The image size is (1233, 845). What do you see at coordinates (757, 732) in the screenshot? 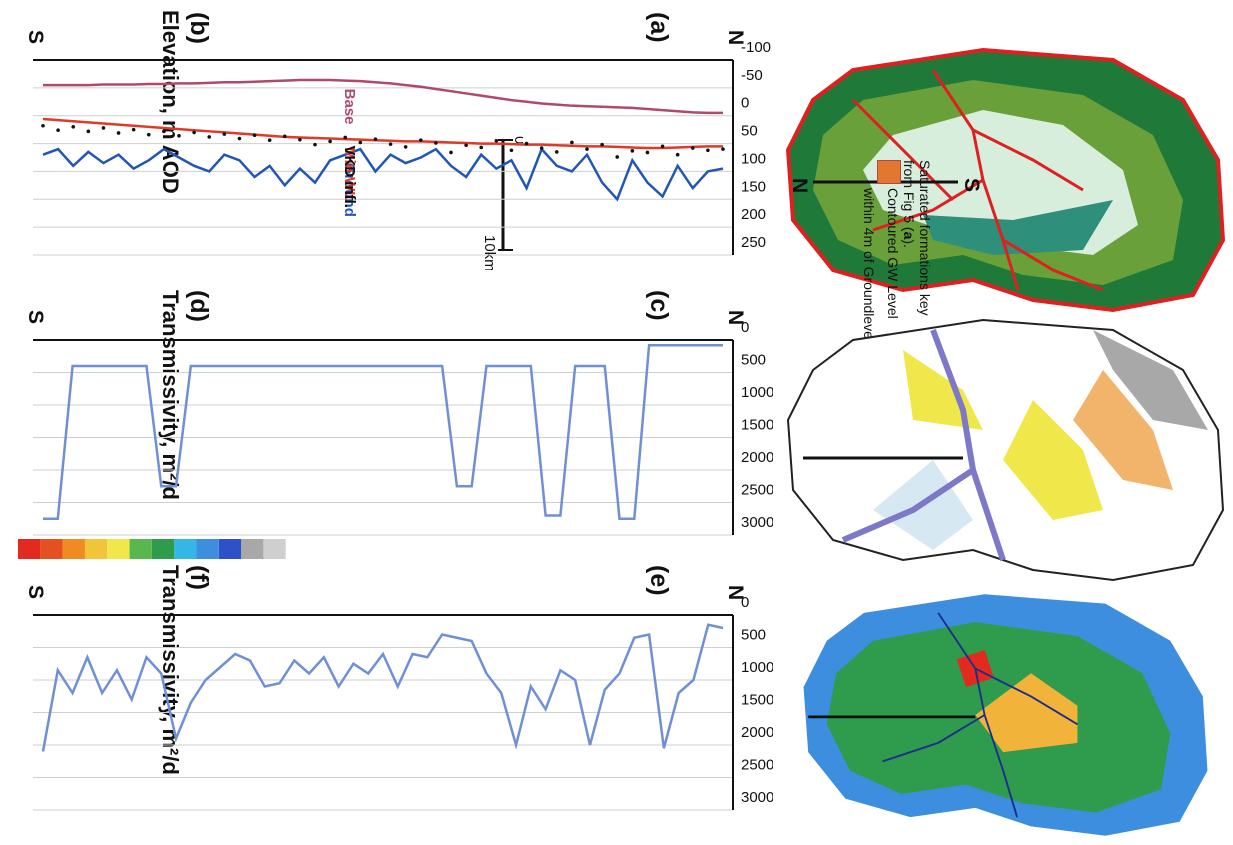
I see `chart-f-tick-label: 2000` at bounding box center [757, 732].